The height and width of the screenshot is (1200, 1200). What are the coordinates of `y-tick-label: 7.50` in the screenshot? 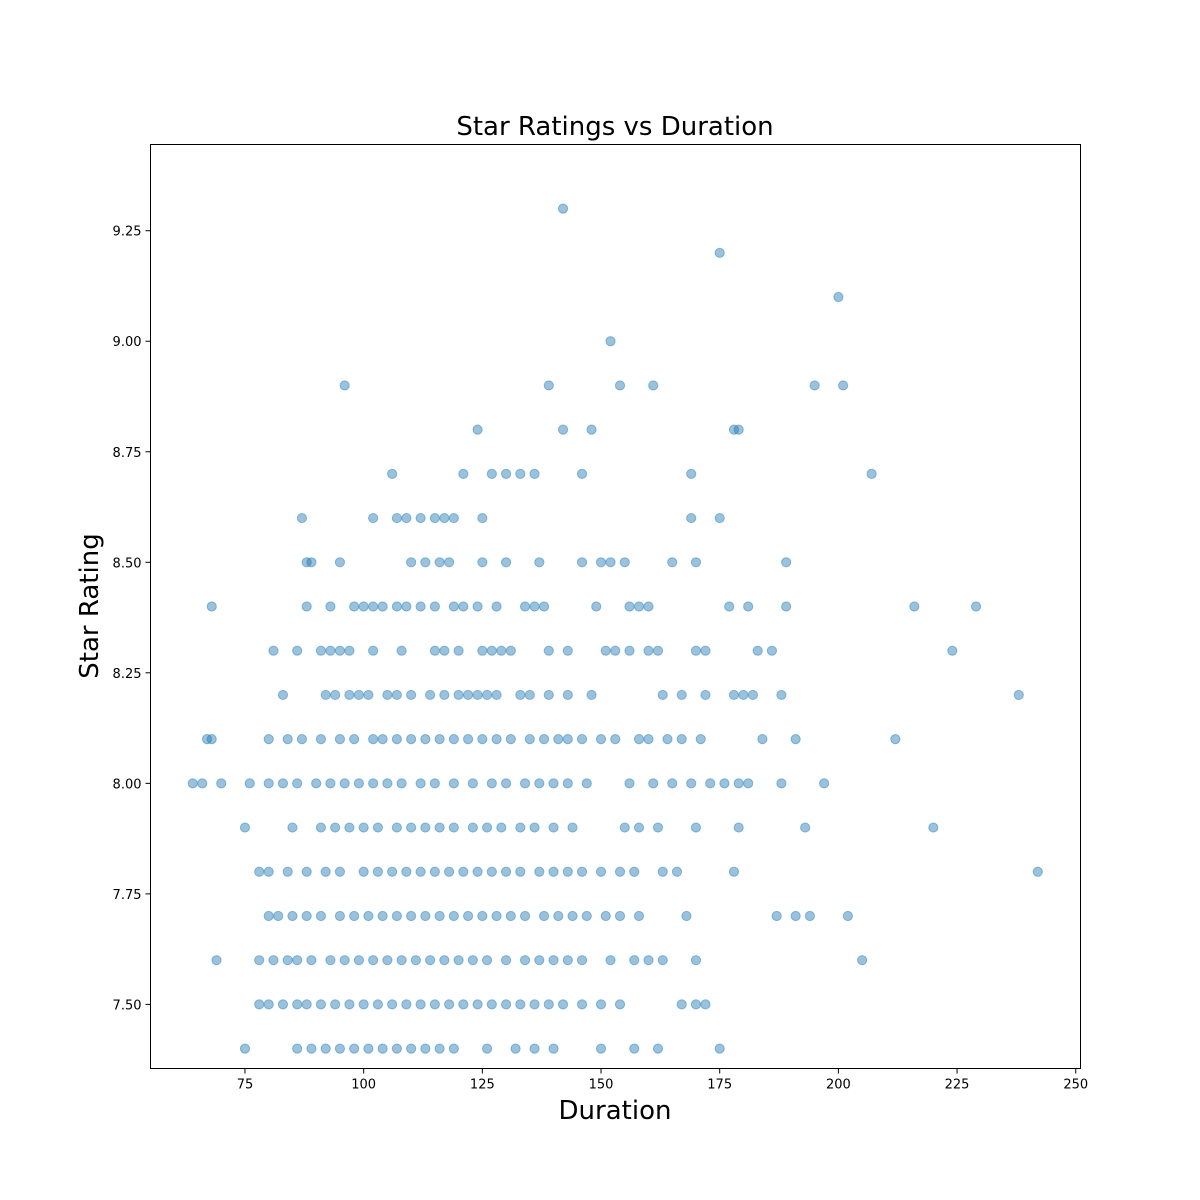 It's located at (127, 1005).